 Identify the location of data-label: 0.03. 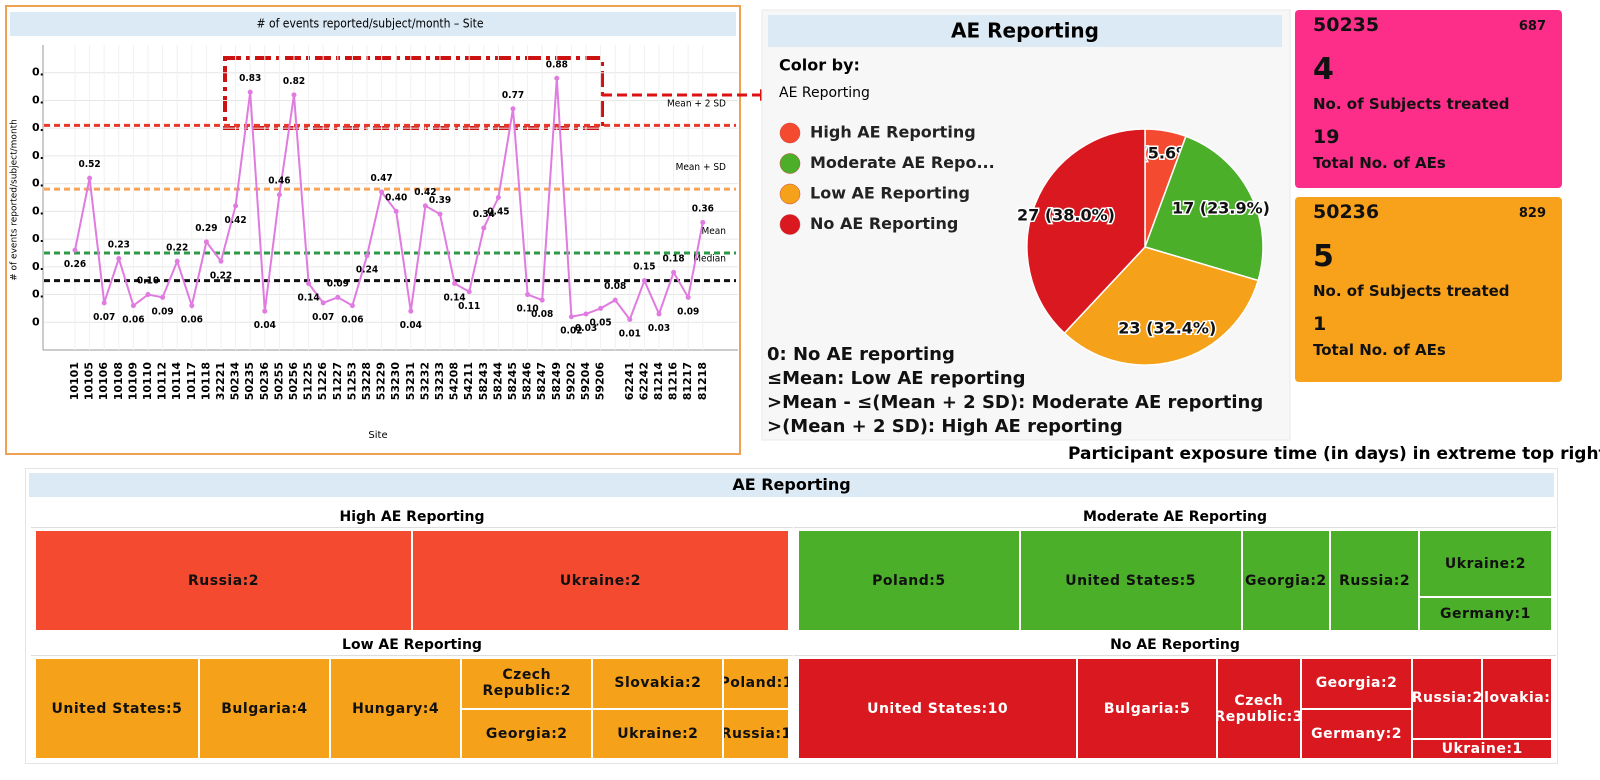
(586, 328).